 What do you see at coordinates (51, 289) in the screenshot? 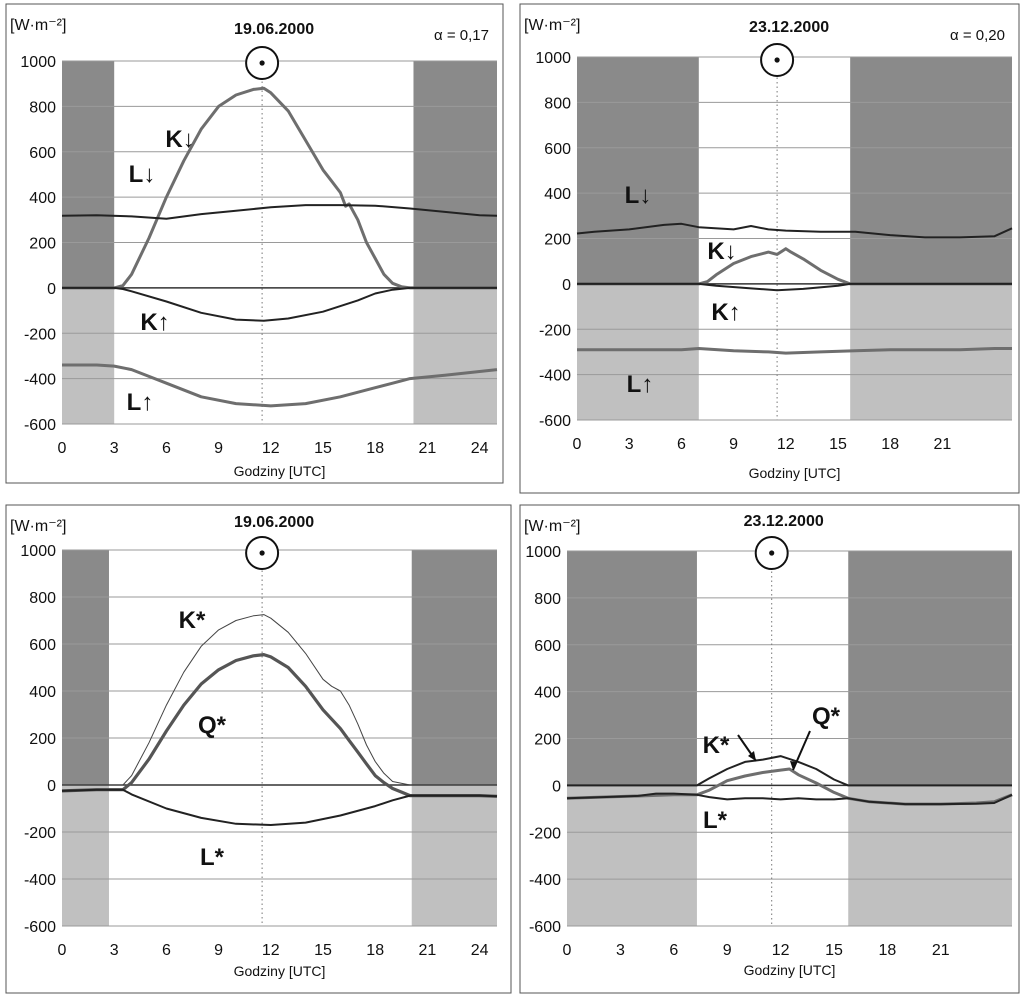
I see `y-tick-label: 0` at bounding box center [51, 289].